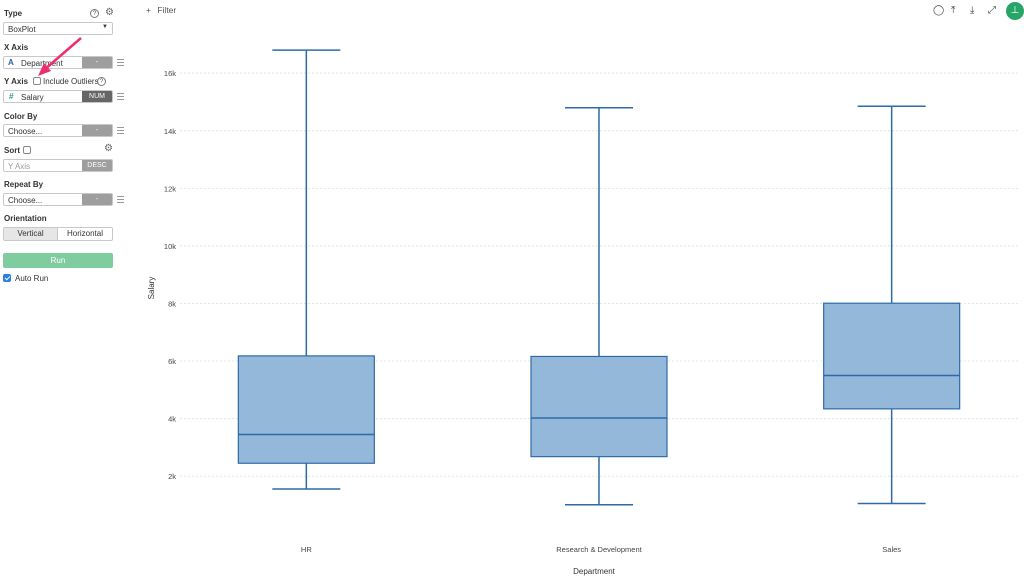  What do you see at coordinates (19, 166) in the screenshot?
I see `sort-placeholder: Y Axis` at bounding box center [19, 166].